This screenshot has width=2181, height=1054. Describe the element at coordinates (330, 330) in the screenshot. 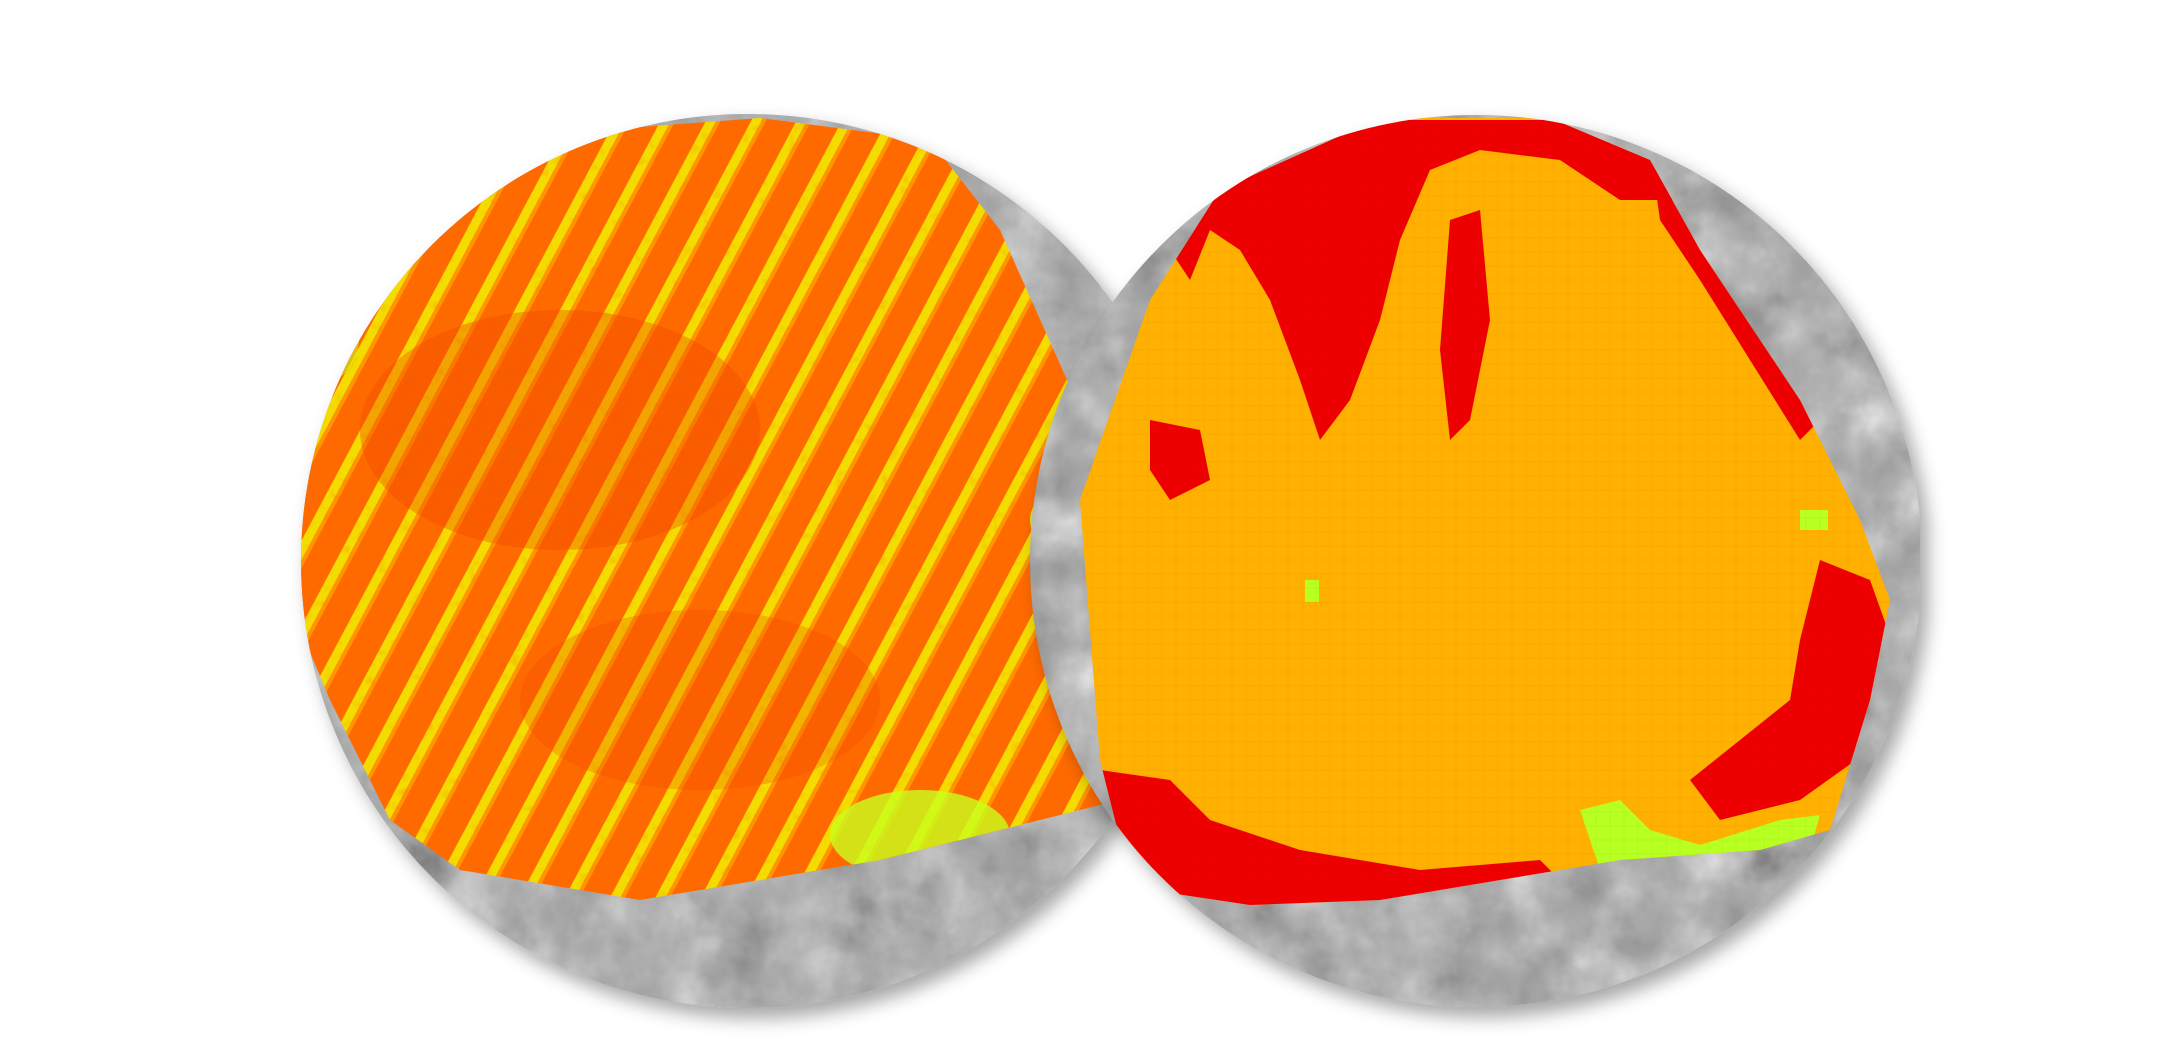

I see `high-vigor-patch` at that location.